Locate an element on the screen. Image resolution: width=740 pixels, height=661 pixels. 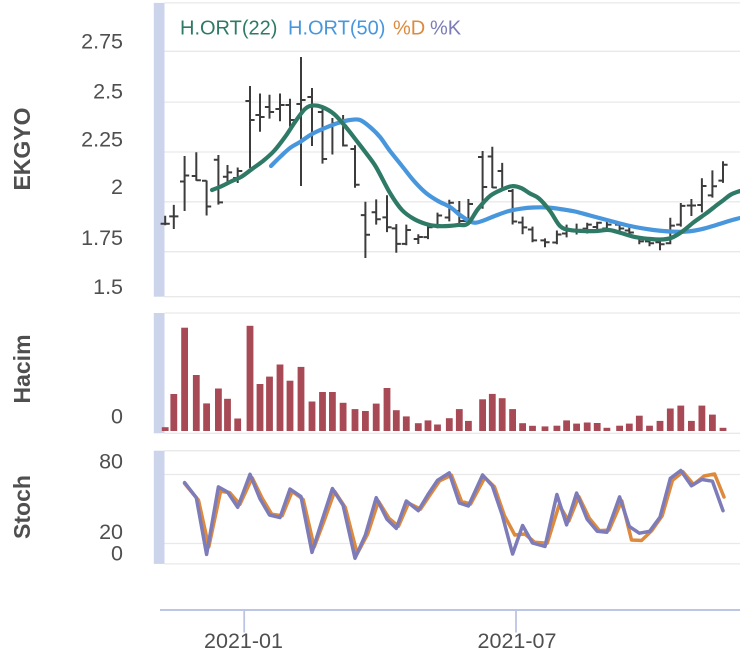
svg-text: 2 is located at coordinates (117, 187).